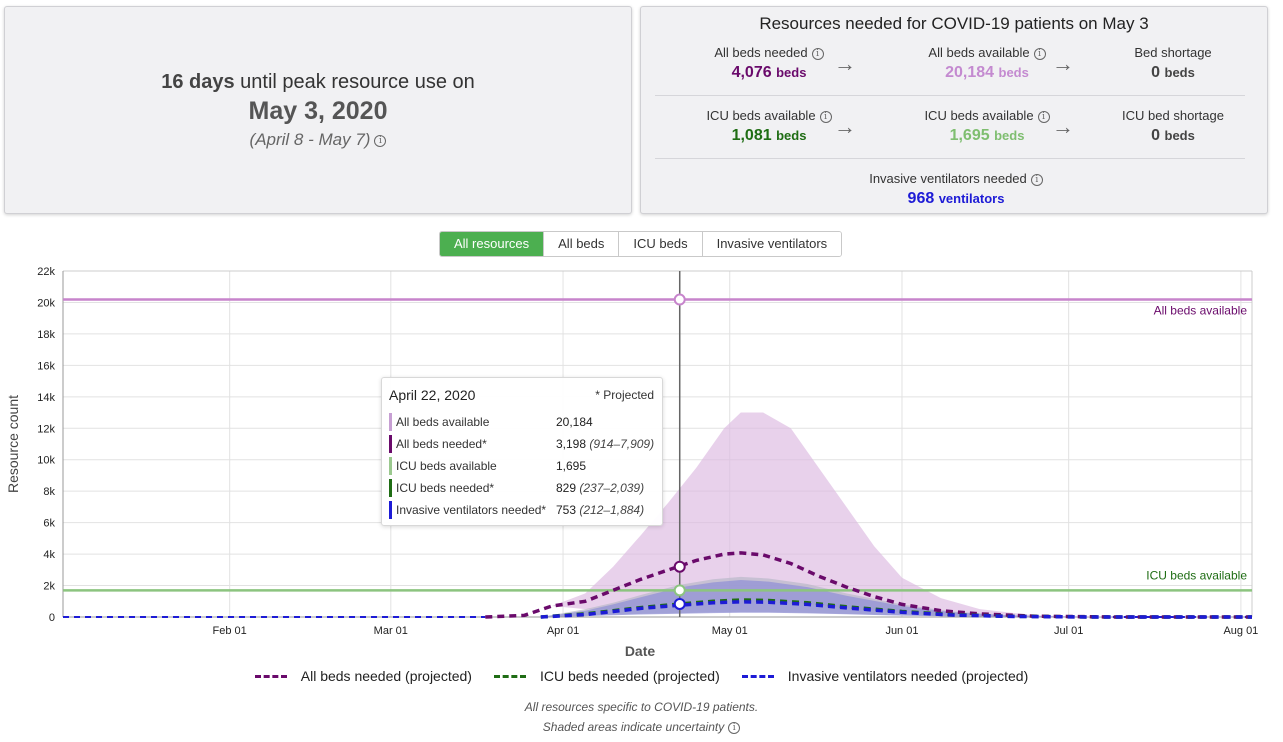 This screenshot has width=1283, height=742. Describe the element at coordinates (46, 461) in the screenshot. I see `y-tick-label: 10k` at that location.